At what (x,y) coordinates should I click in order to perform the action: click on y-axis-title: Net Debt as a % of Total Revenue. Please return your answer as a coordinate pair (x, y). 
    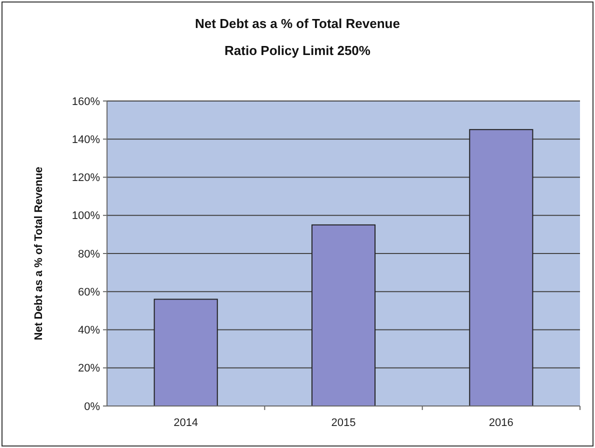
    Looking at the image, I should click on (39, 253).